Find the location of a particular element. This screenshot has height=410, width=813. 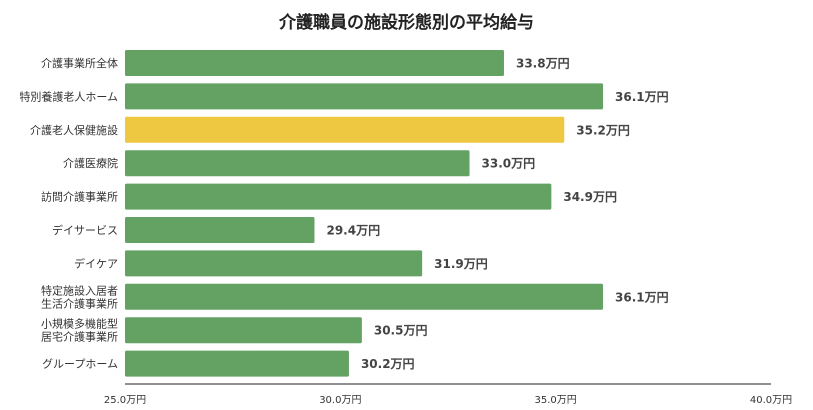

chart-title: 介護職員の施設形態別の平均給与 is located at coordinates (406, 23).